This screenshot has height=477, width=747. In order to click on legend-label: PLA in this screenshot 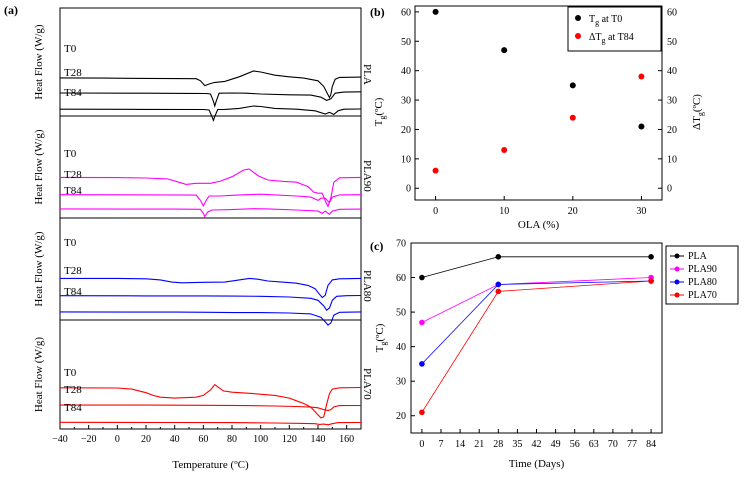, I will do `click(698, 256)`.